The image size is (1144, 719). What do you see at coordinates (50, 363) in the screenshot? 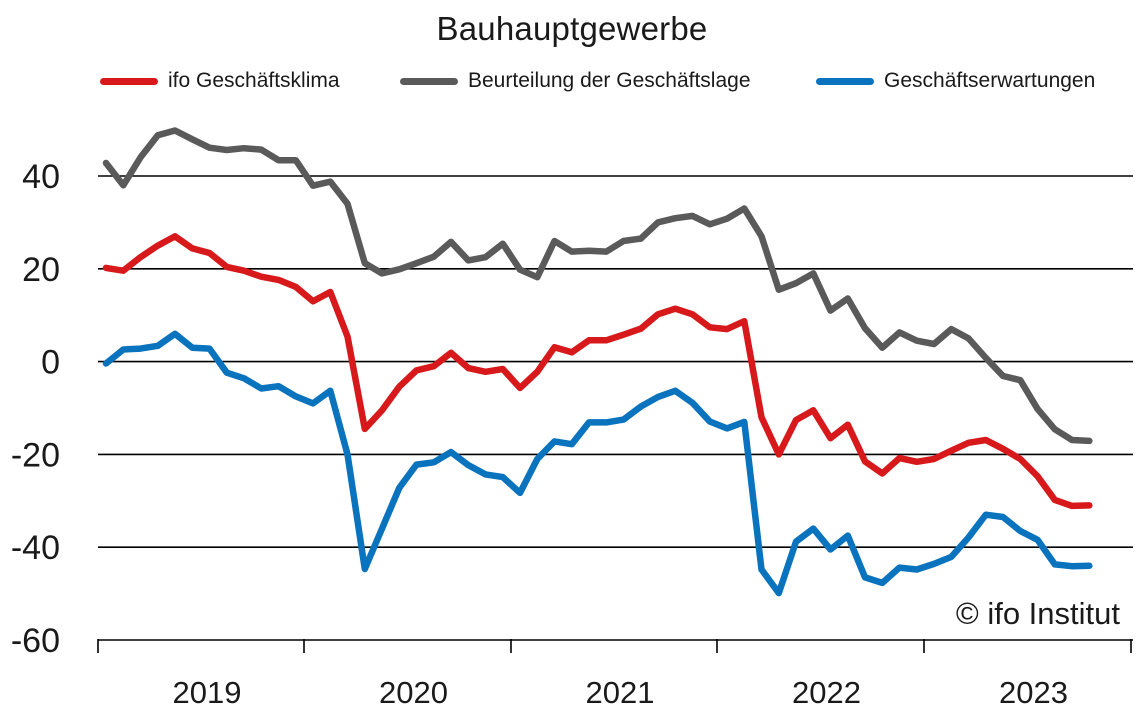
I see `y-tick-label: 0` at bounding box center [50, 363].